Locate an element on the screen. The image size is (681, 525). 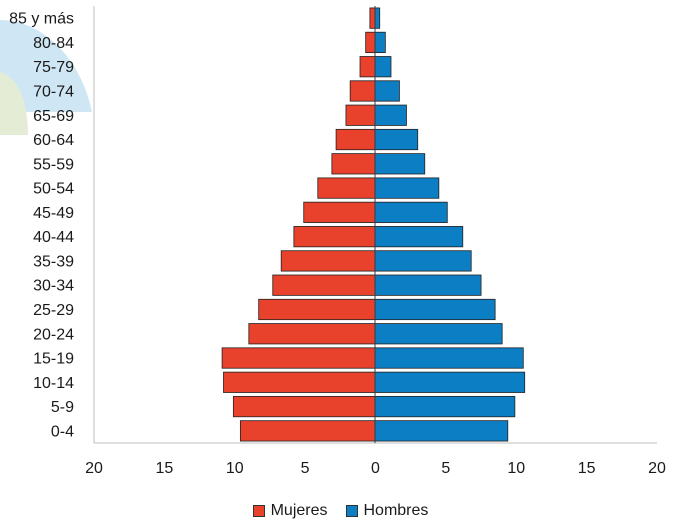
legend-swatch-hombres is located at coordinates (351, 511).